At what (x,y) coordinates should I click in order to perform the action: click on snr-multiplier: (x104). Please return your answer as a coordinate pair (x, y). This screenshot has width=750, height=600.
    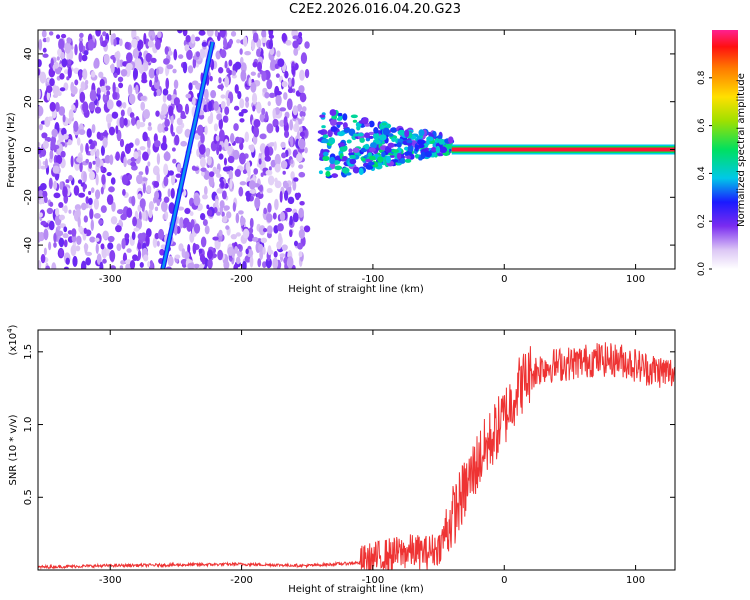
    Looking at the image, I should click on (12, 339).